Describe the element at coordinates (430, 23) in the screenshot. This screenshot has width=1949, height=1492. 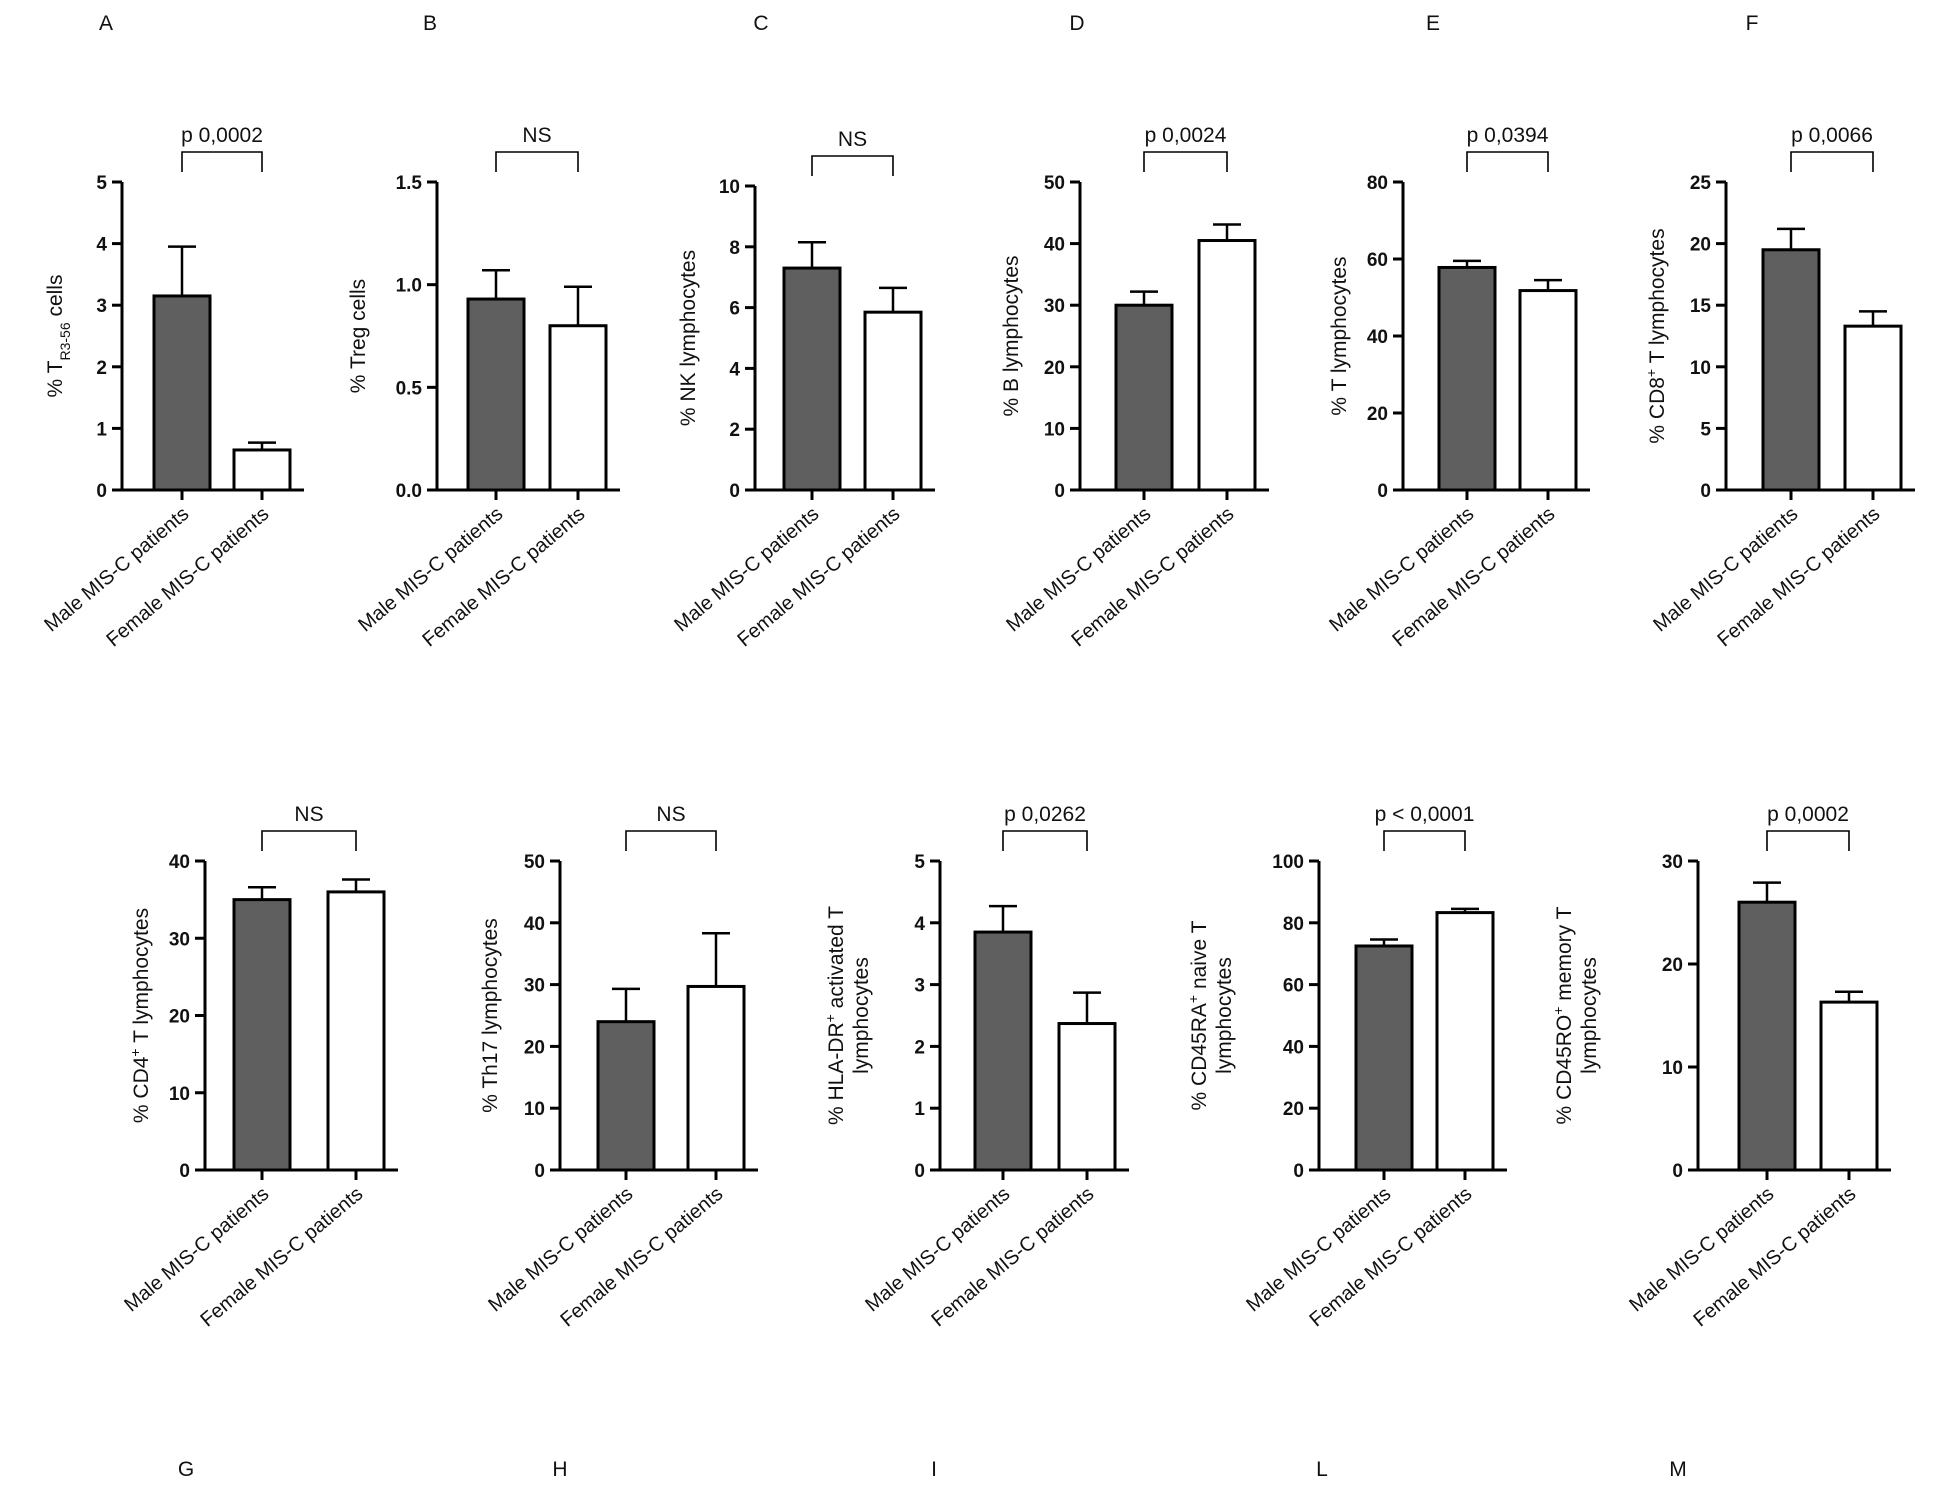
I see `panel-letter: B` at that location.